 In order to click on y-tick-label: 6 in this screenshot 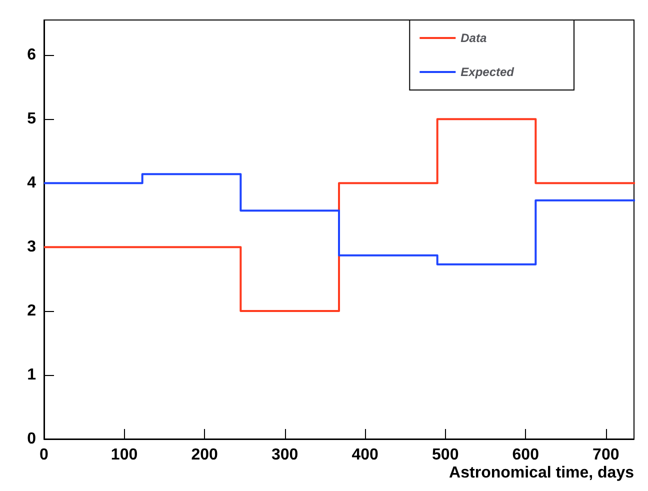, I will do `click(31, 55)`.